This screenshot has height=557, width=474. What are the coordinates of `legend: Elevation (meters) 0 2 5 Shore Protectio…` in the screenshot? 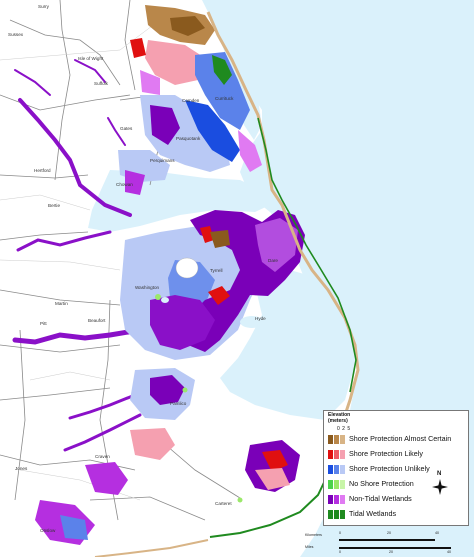 It's located at (396, 468).